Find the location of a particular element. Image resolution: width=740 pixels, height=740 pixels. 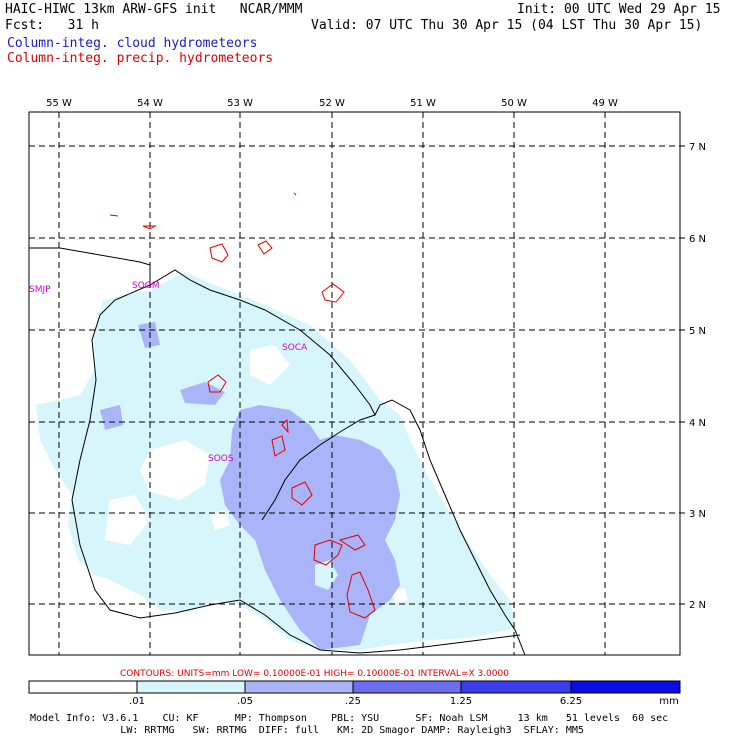

colorbar-tick: .05 is located at coordinates (245, 701).